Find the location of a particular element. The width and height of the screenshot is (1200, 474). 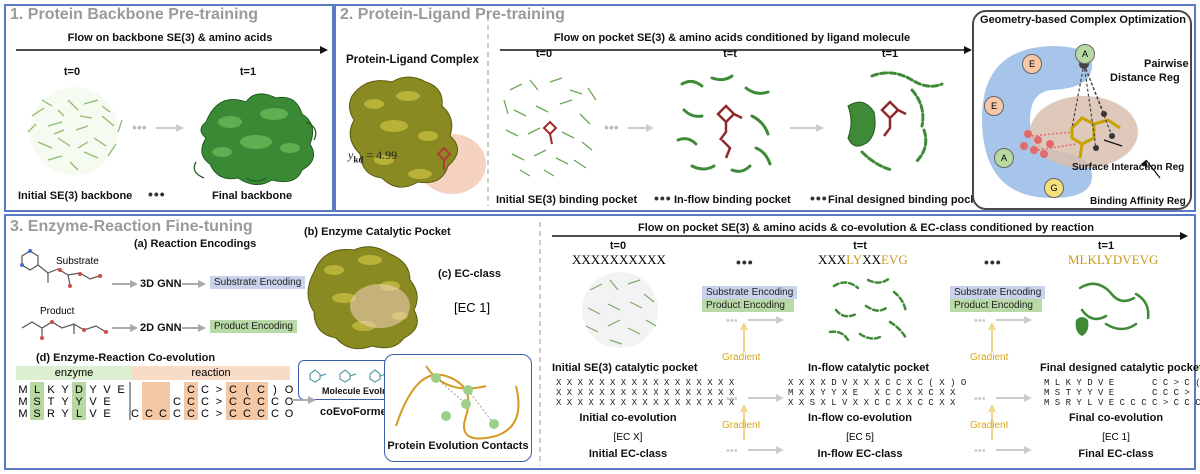

gnn-arrows is located at coordinates (159, 306).